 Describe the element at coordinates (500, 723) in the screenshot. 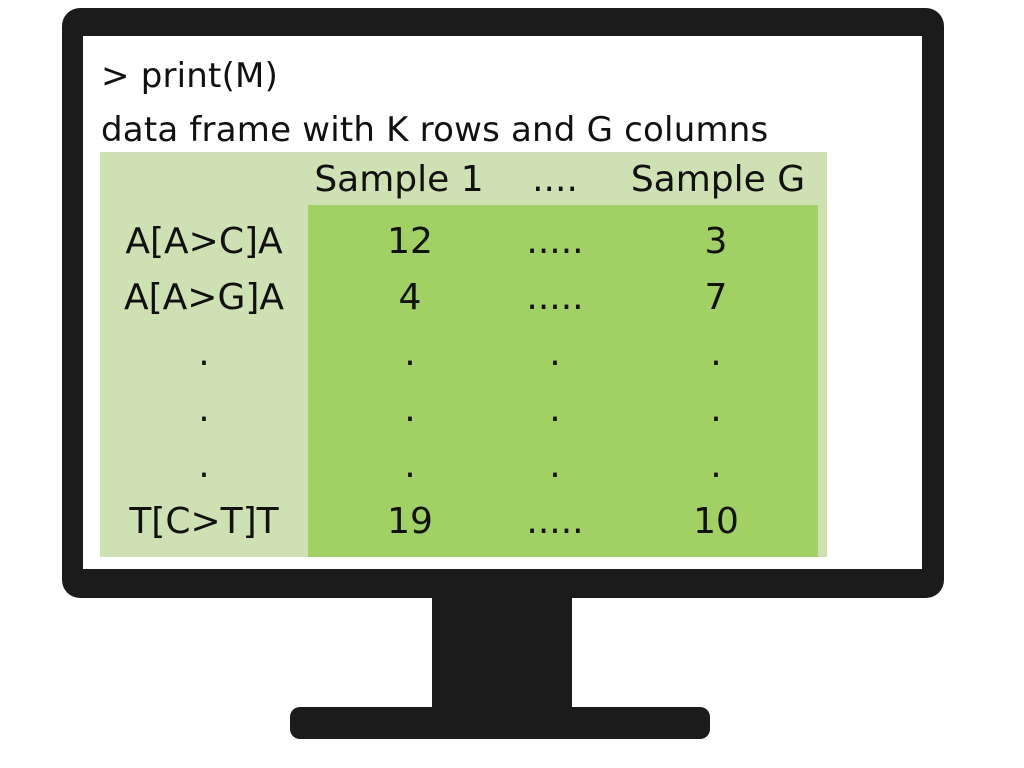

I see `monitor-base` at that location.